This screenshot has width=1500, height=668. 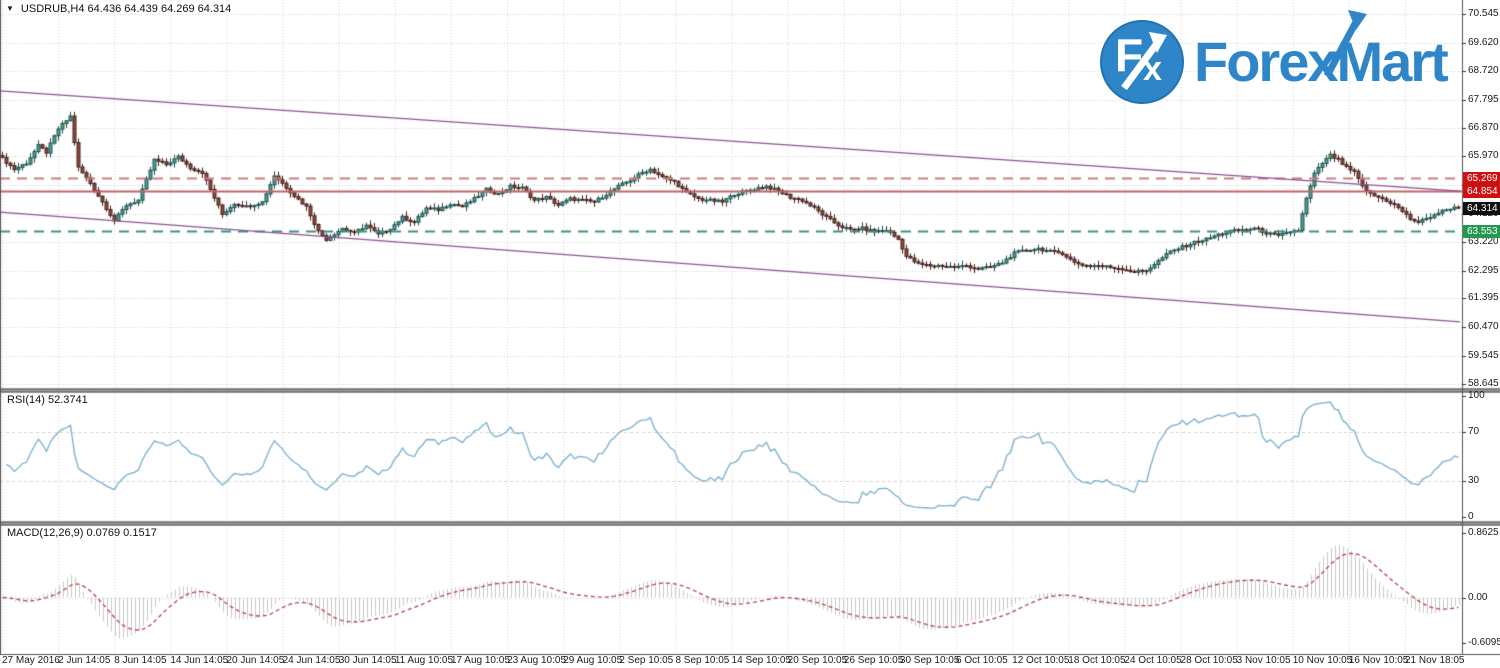 What do you see at coordinates (1483, 155) in the screenshot?
I see `price-tick-label: 65.970` at bounding box center [1483, 155].